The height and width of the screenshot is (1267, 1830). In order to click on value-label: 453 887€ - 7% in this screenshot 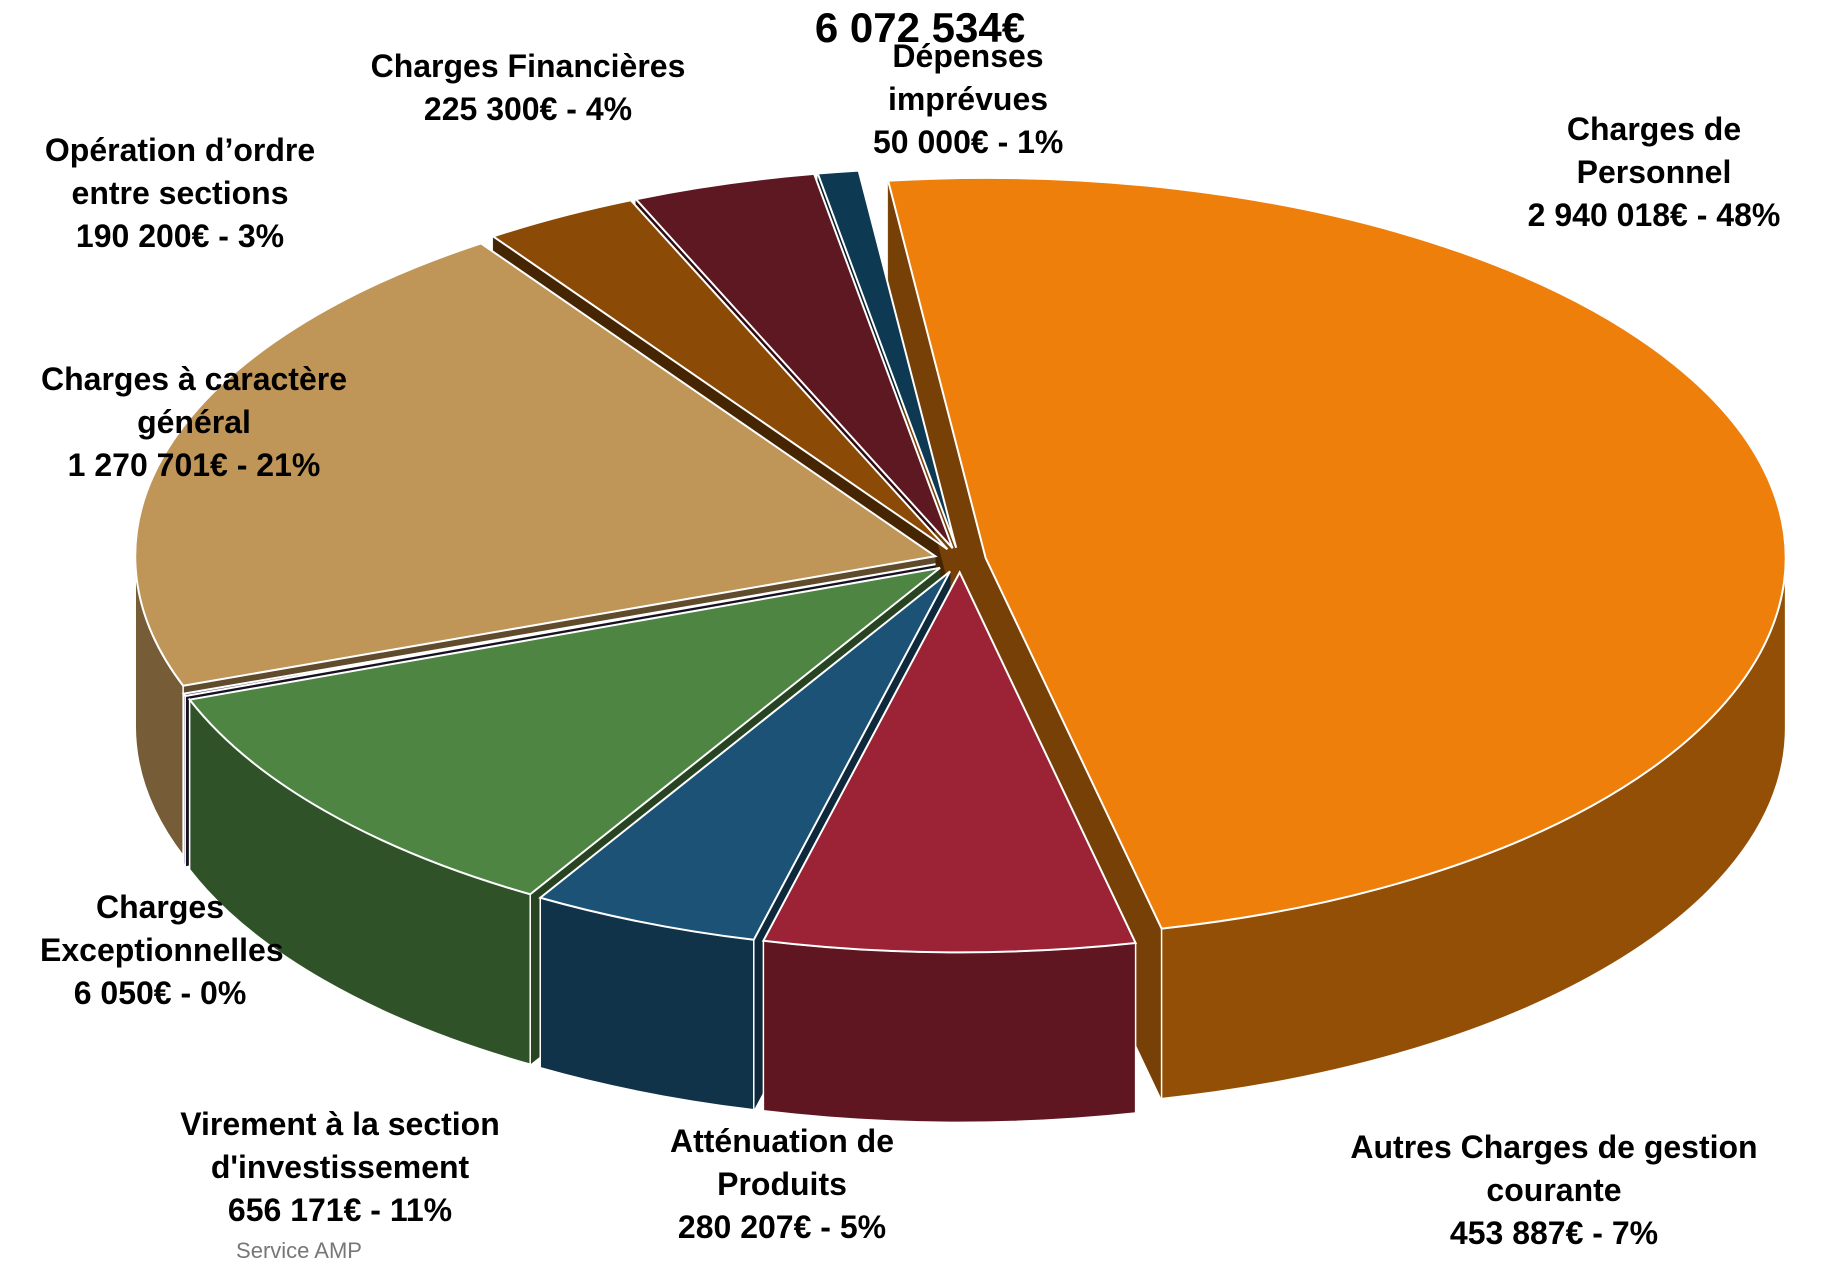, I will do `click(1554, 1233)`.